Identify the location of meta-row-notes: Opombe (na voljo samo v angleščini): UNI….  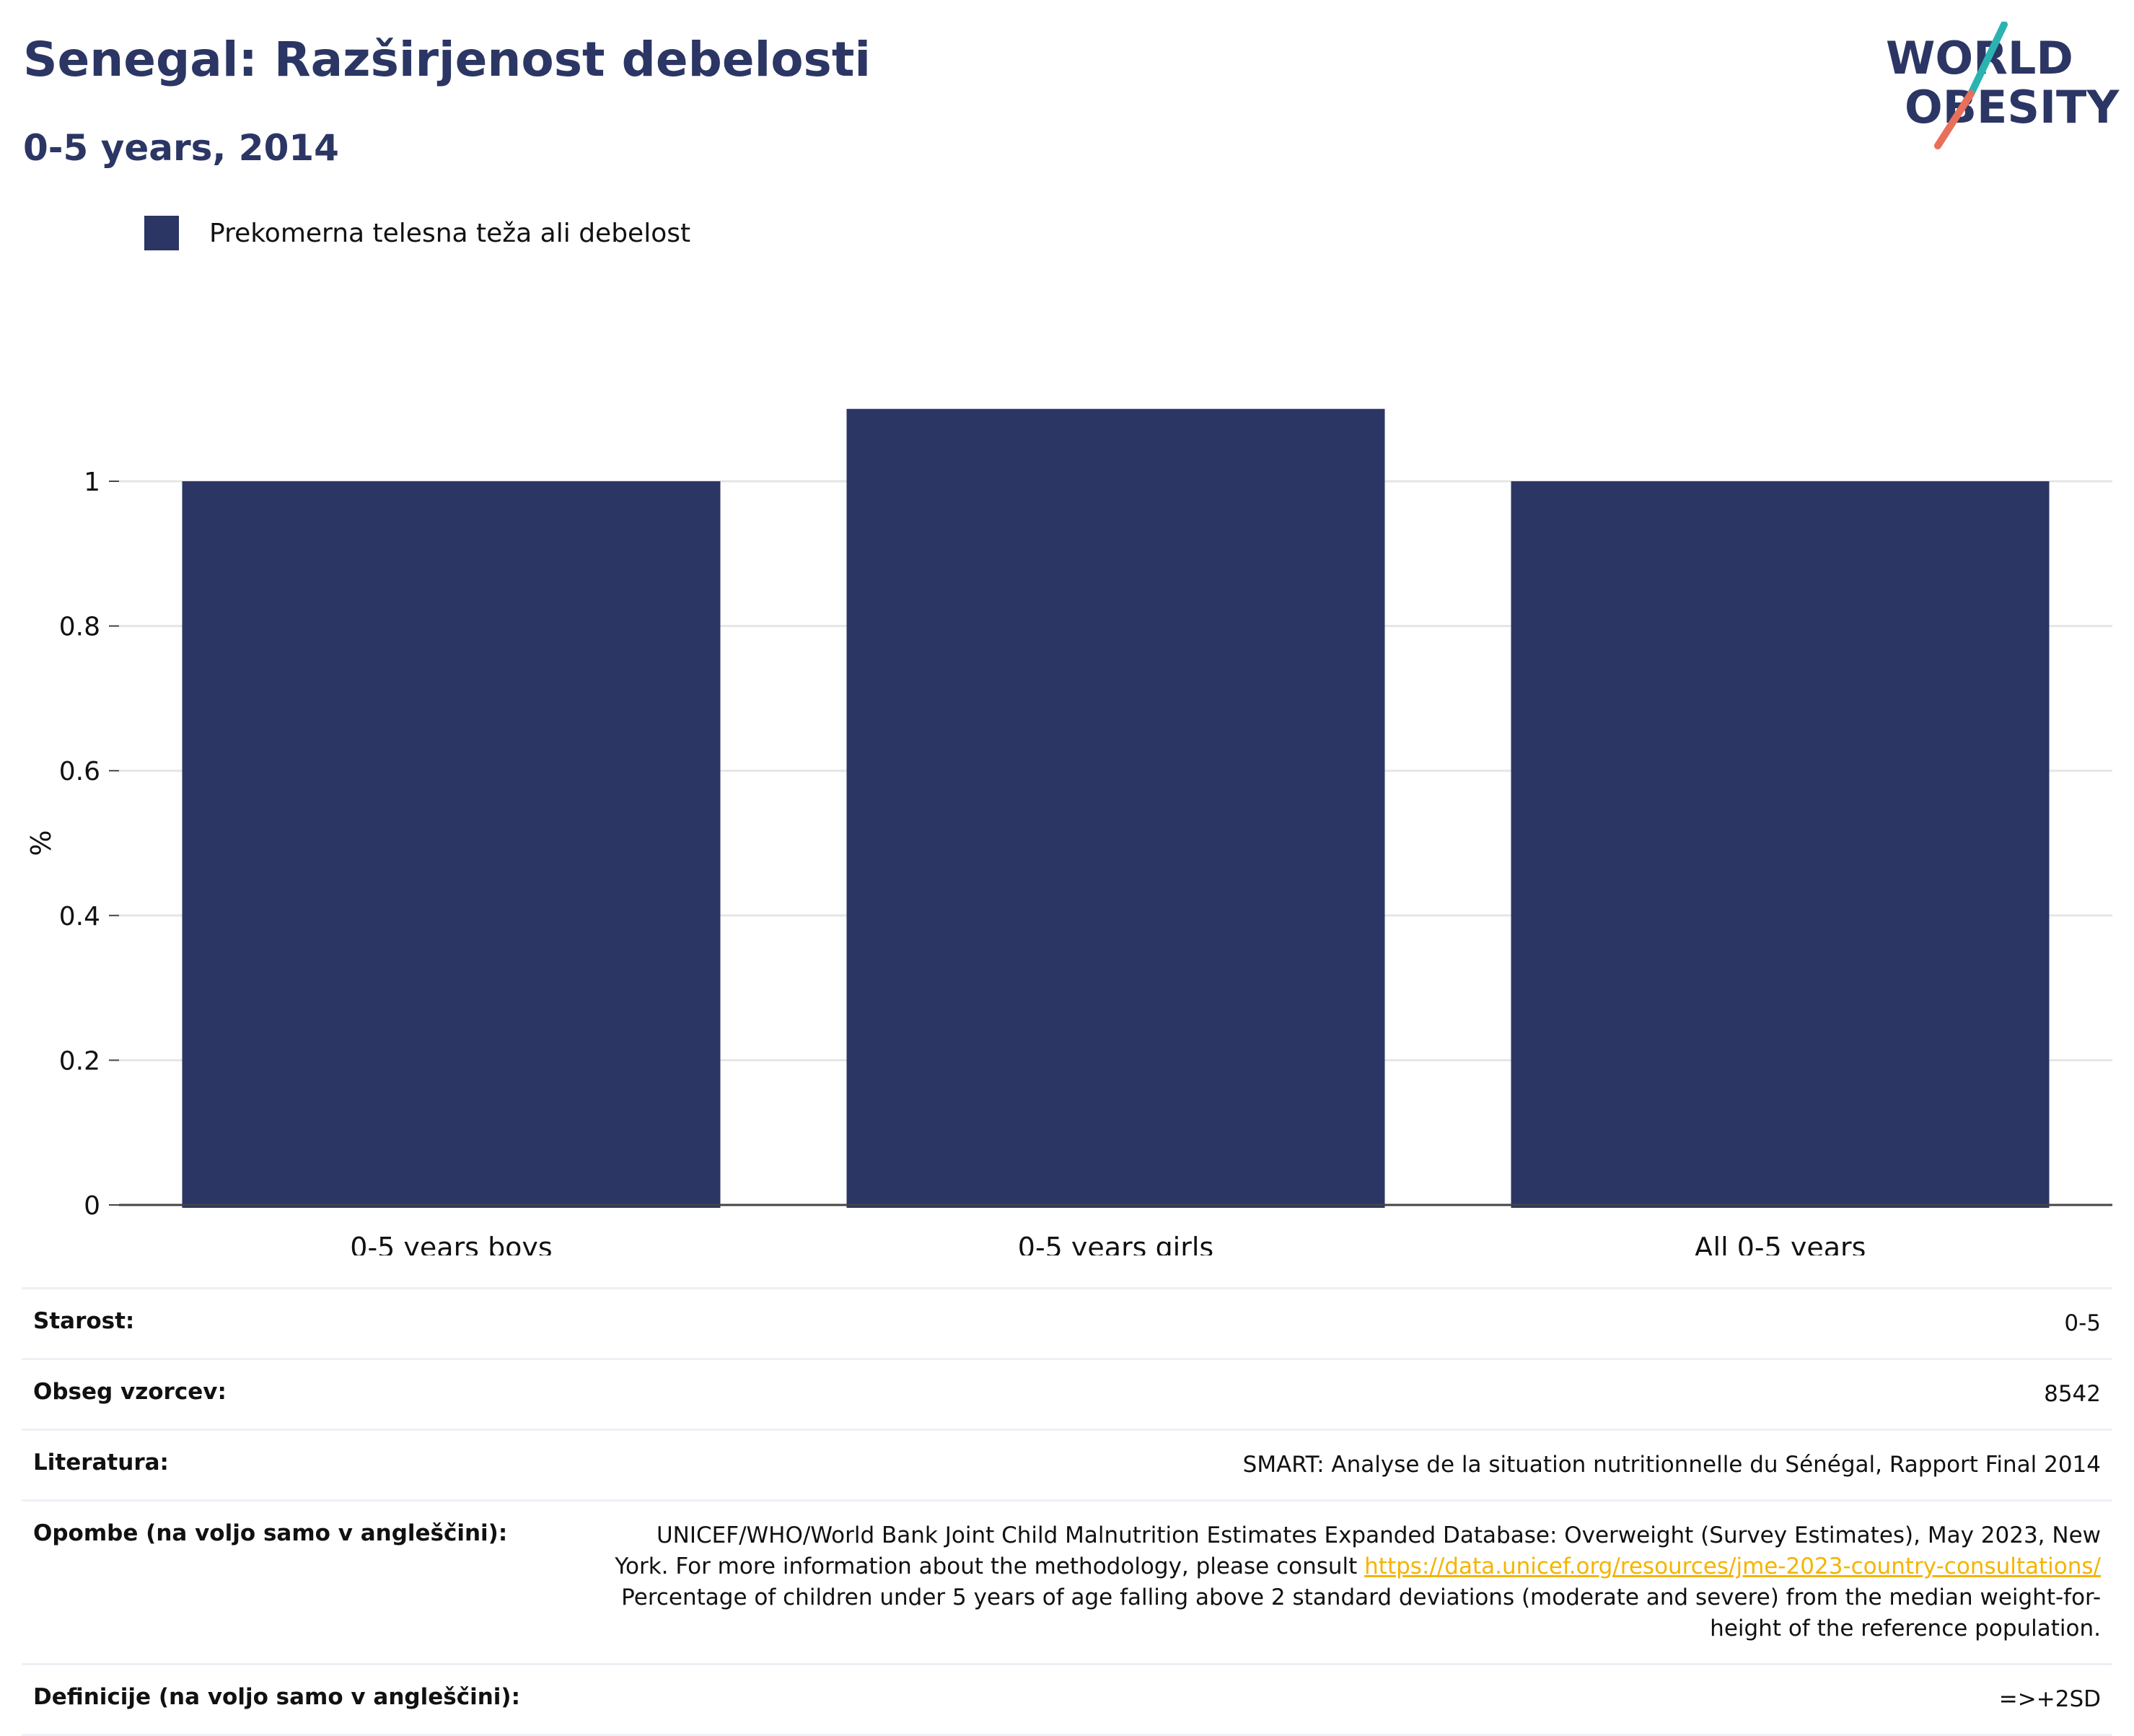
(1067, 1583).